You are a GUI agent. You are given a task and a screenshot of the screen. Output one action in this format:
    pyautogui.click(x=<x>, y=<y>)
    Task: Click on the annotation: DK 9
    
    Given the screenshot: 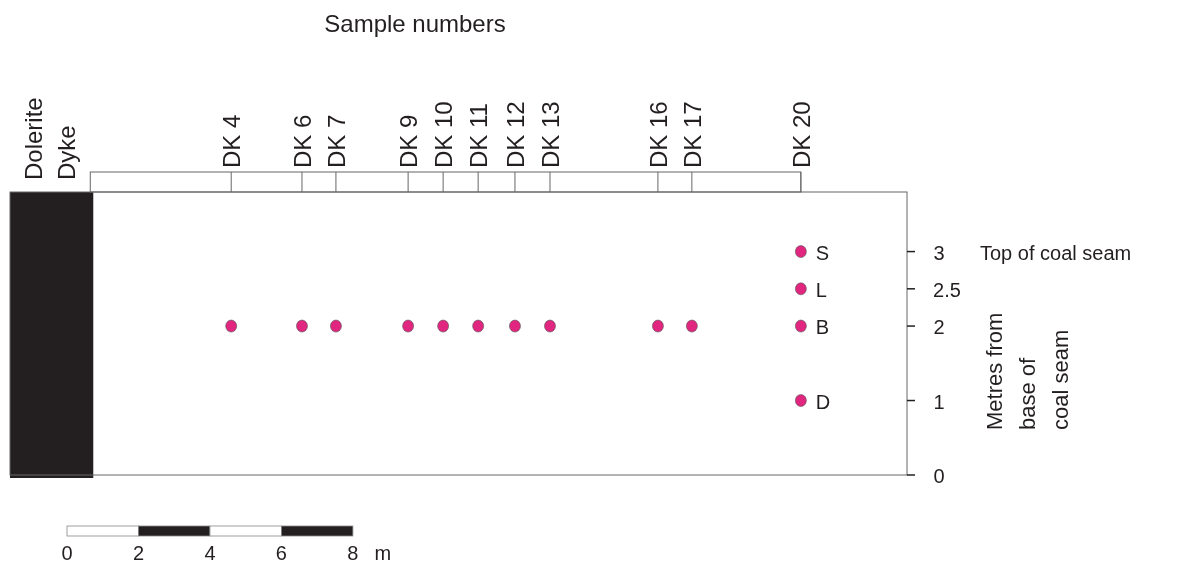 What is the action you would take?
    pyautogui.click(x=409, y=141)
    